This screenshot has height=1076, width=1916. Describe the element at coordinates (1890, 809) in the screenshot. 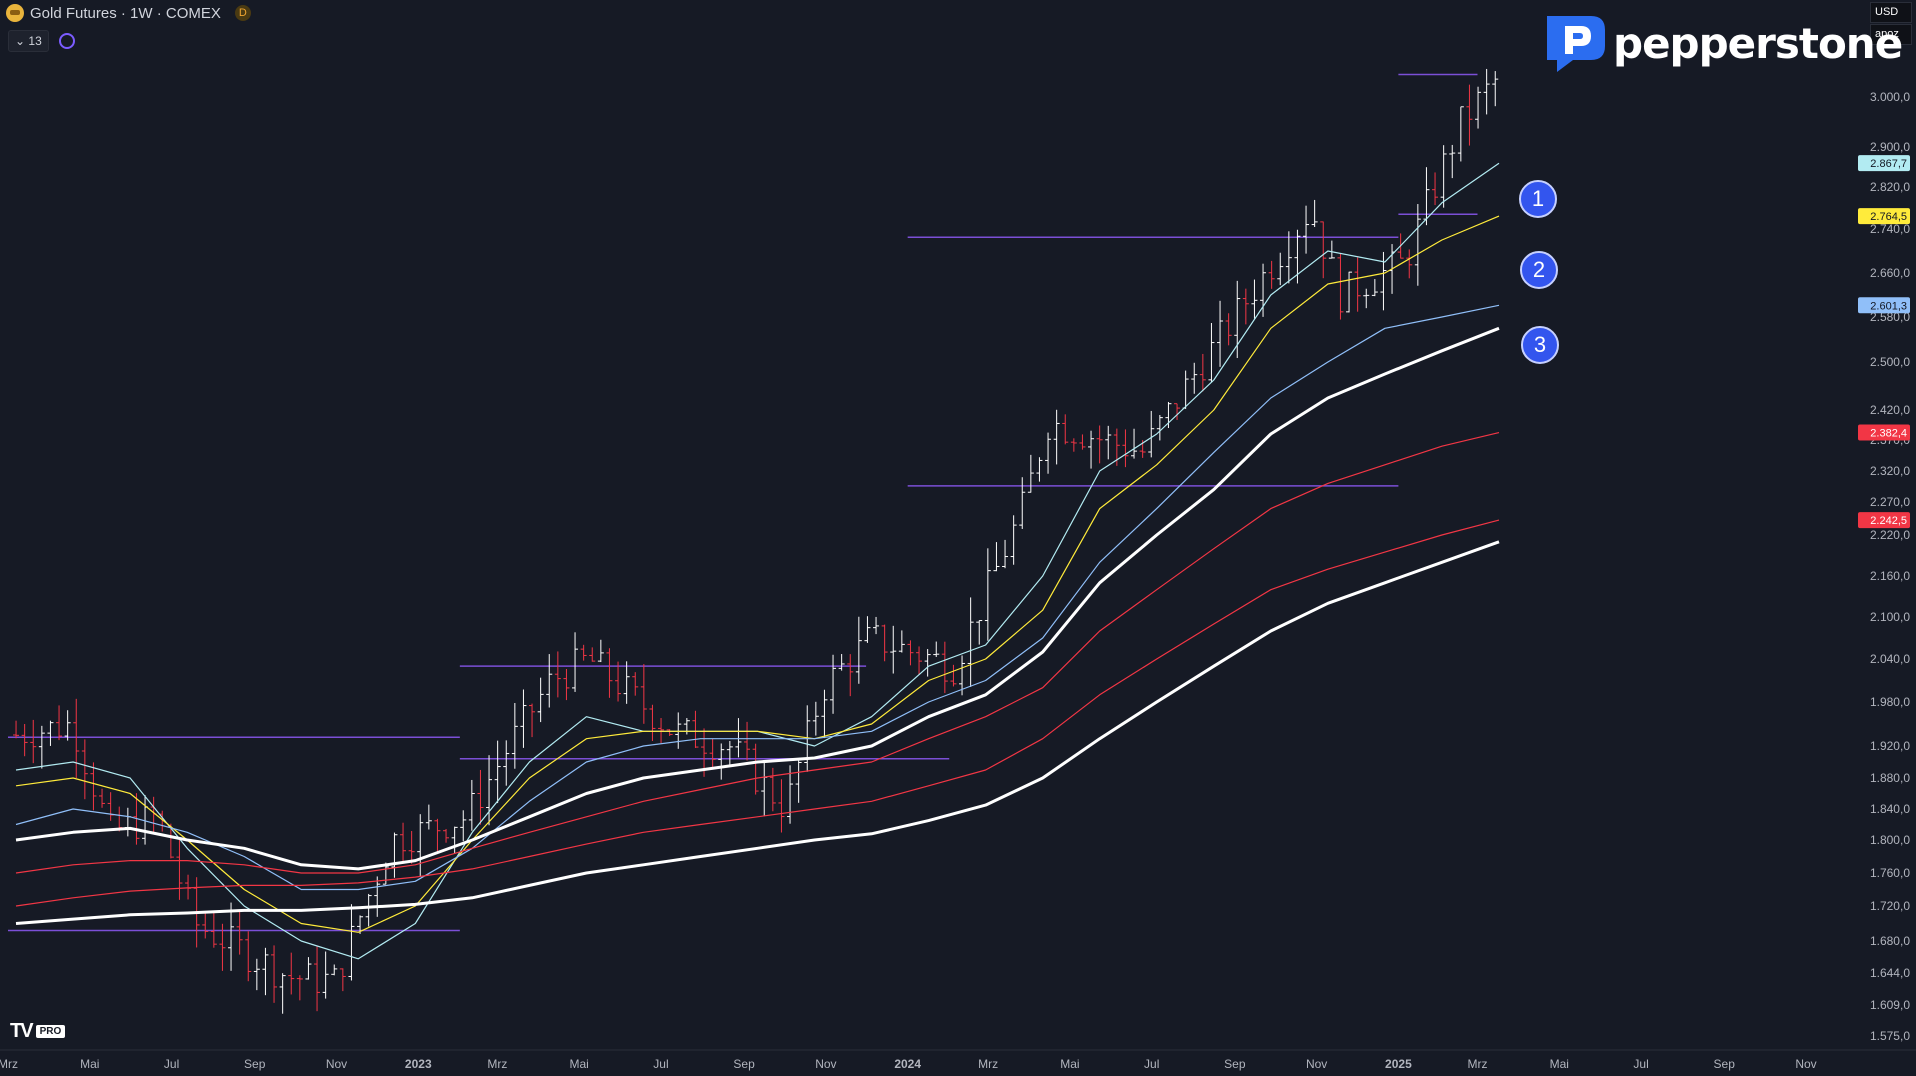

I see `price-axis-tick: 1.840,0` at that location.